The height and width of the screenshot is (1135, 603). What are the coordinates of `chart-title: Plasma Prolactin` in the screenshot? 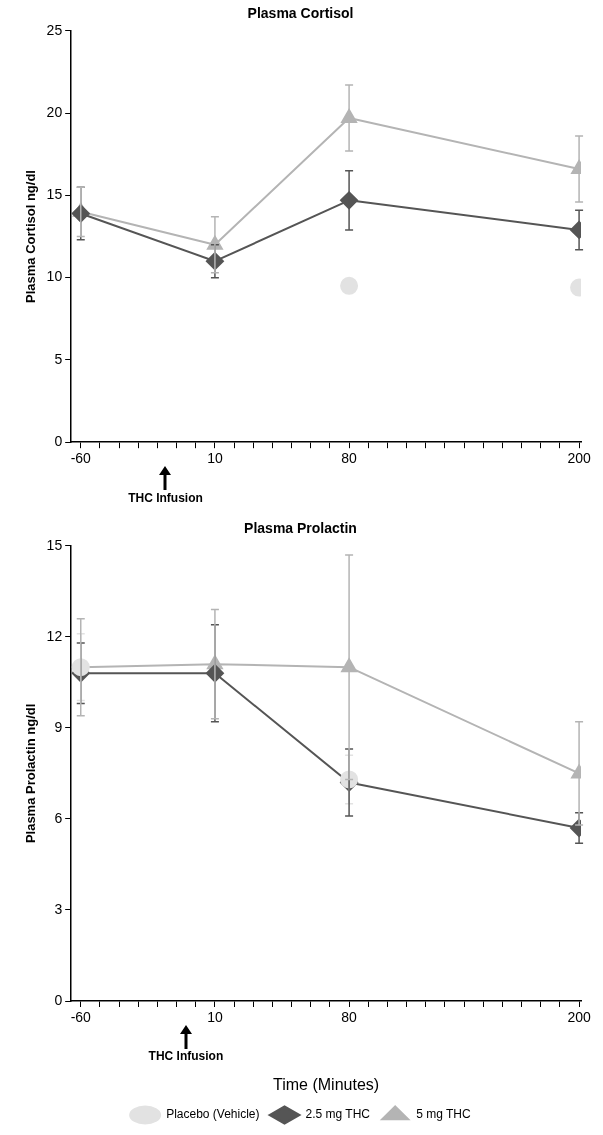 It's located at (300, 528).